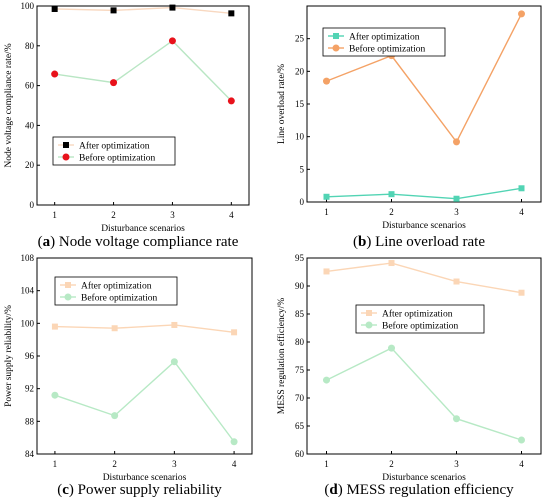  What do you see at coordinates (9, 356) in the screenshot?
I see `y-axis-title: Power supply reliability/%` at bounding box center [9, 356].